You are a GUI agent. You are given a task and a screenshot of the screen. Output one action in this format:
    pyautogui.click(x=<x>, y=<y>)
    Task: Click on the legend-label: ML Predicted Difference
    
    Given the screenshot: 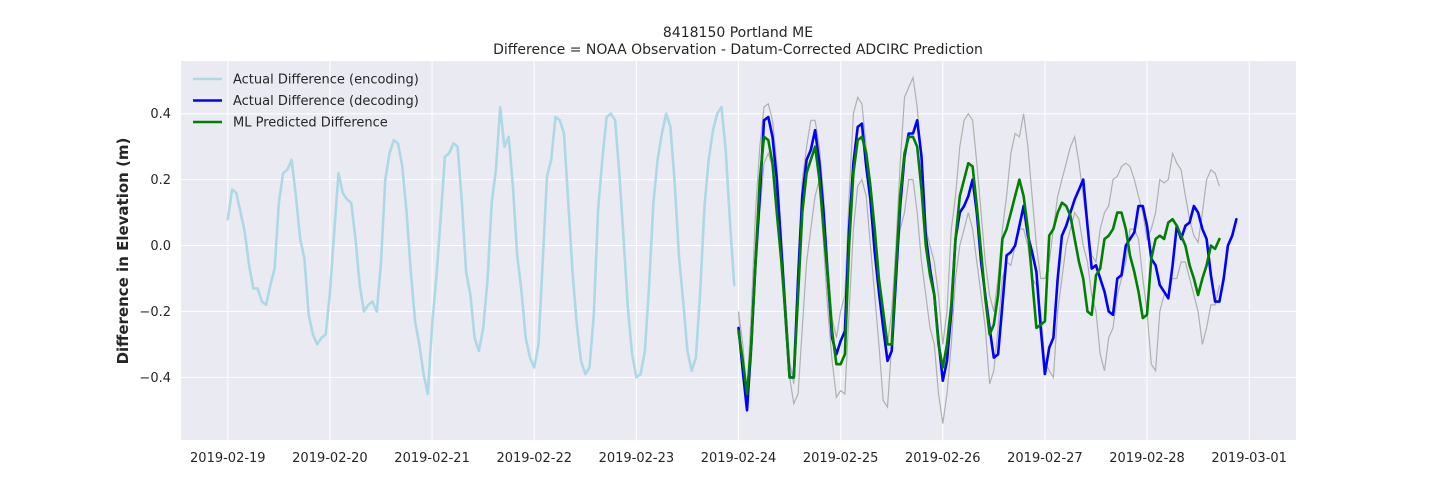 What is the action you would take?
    pyautogui.click(x=310, y=123)
    